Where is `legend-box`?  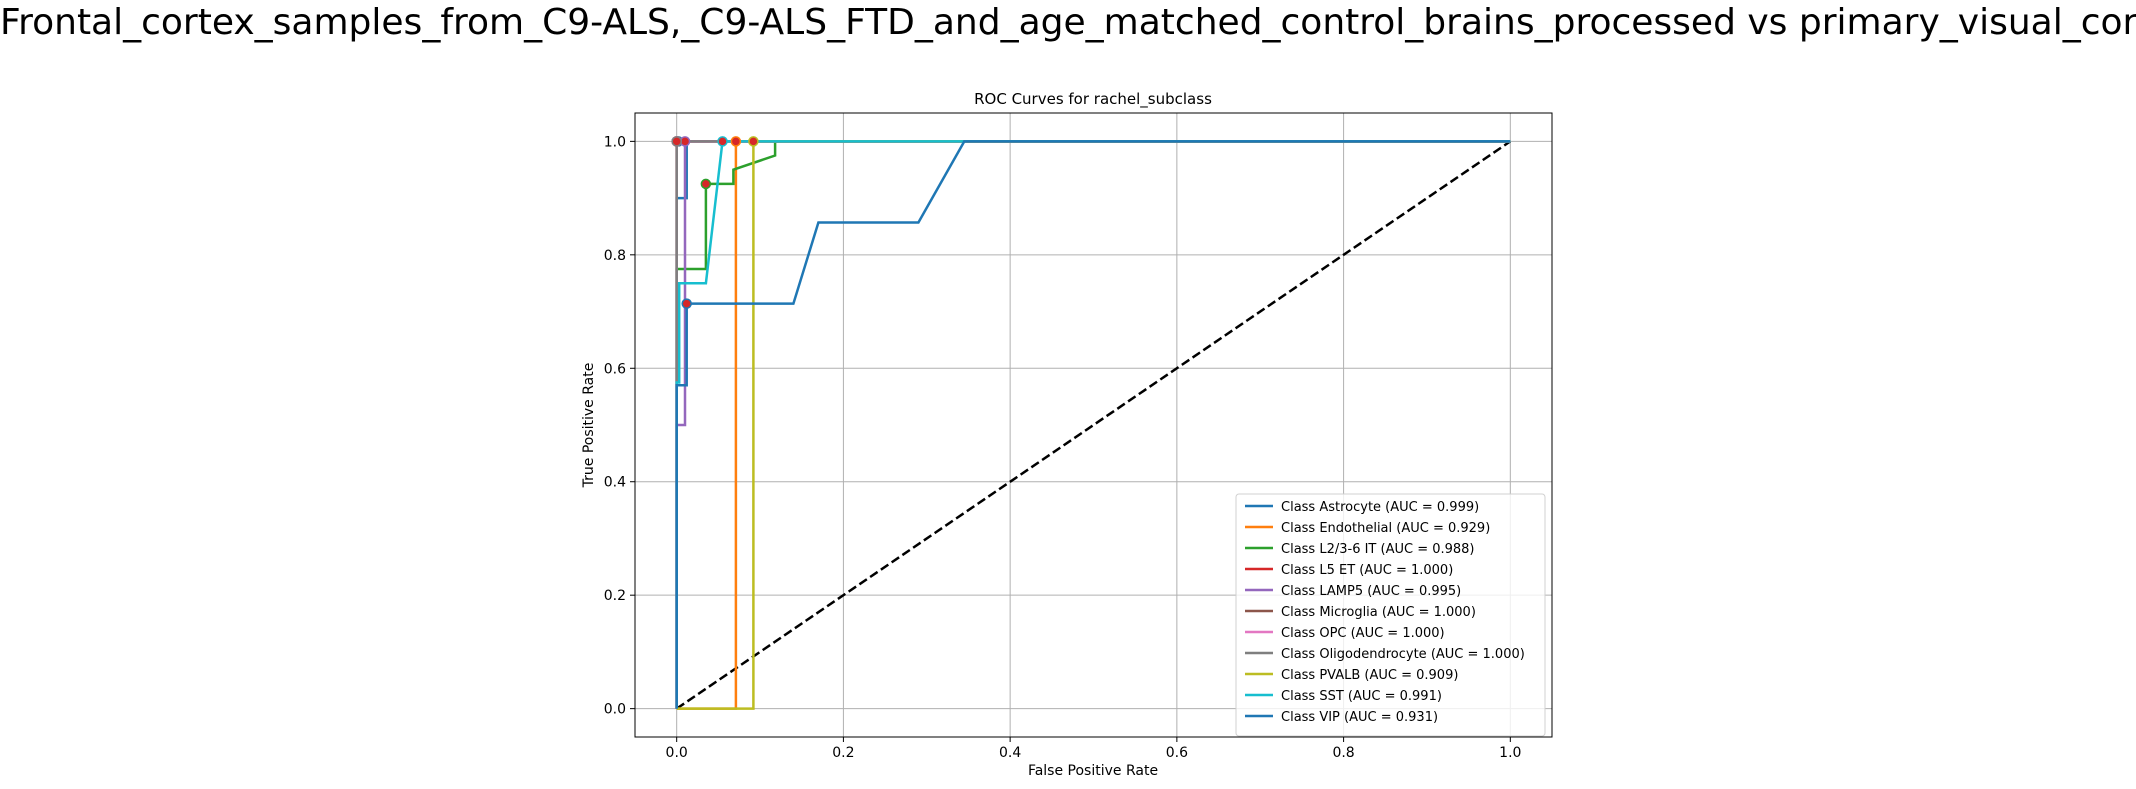
legend-box is located at coordinates (1390, 615).